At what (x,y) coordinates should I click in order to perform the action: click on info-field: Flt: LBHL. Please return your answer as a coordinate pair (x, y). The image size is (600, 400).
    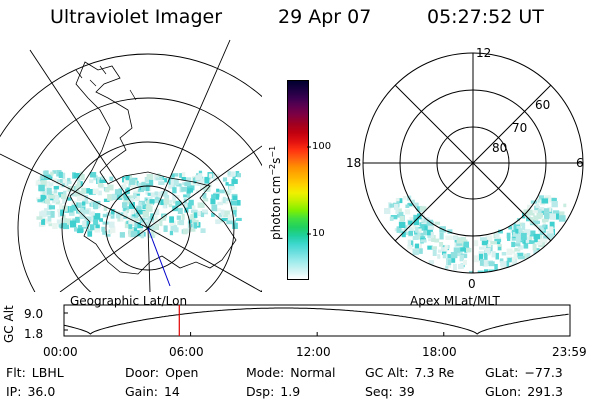
    Looking at the image, I should click on (35, 372).